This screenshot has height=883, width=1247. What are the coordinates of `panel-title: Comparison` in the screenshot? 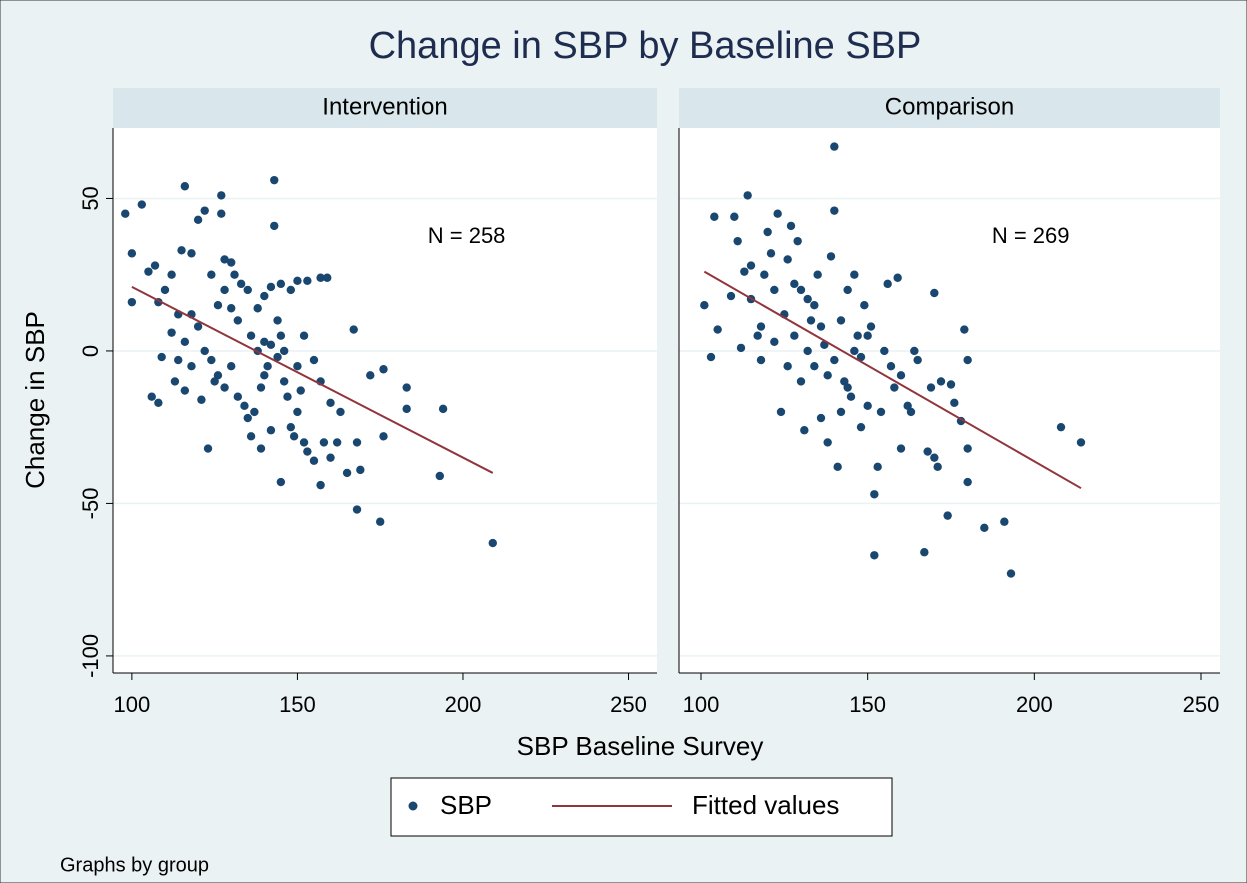 It's located at (949, 106).